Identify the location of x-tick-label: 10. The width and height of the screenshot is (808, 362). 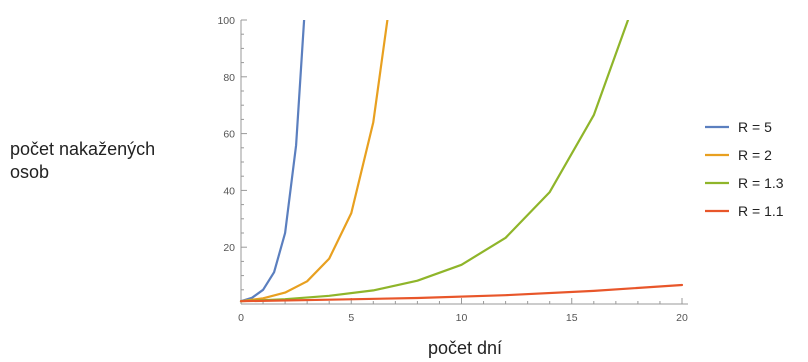
(462, 318).